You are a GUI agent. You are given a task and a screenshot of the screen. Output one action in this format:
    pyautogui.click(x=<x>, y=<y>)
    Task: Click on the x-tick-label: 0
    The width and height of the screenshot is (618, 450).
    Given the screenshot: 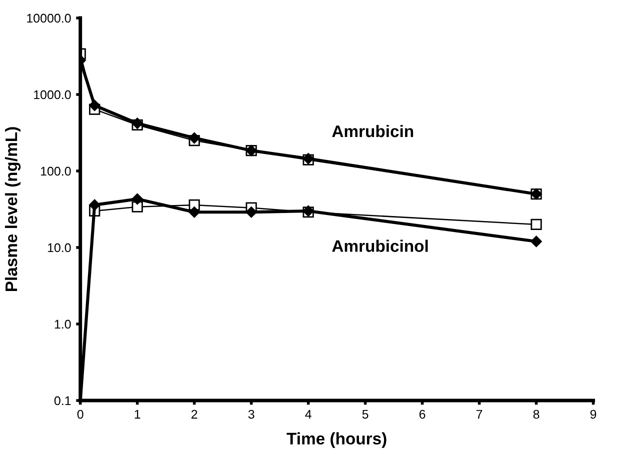 What is the action you would take?
    pyautogui.click(x=80, y=414)
    